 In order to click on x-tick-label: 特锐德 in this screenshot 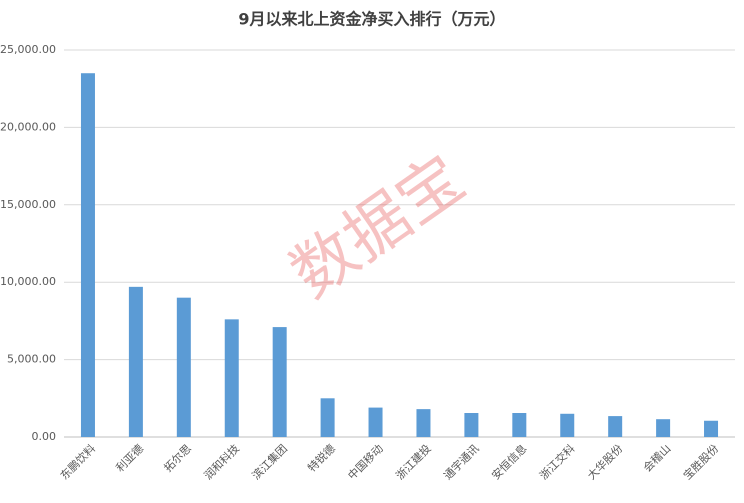, I will do `click(321, 457)`.